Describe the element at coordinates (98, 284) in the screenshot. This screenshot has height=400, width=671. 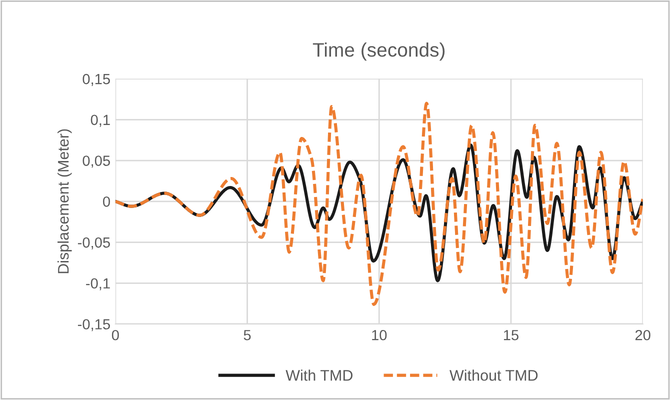
I see `y-tick-label: -0,1` at that location.